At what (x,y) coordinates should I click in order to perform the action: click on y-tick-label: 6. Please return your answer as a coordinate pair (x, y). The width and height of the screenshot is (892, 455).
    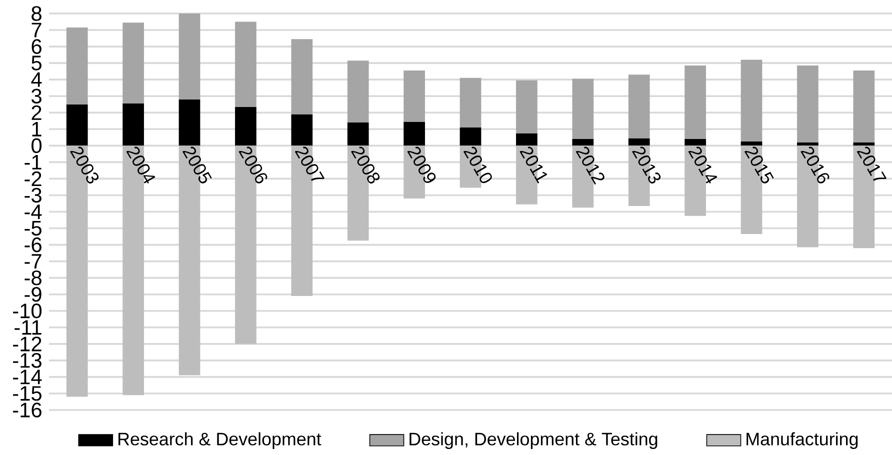
    Looking at the image, I should click on (37, 46).